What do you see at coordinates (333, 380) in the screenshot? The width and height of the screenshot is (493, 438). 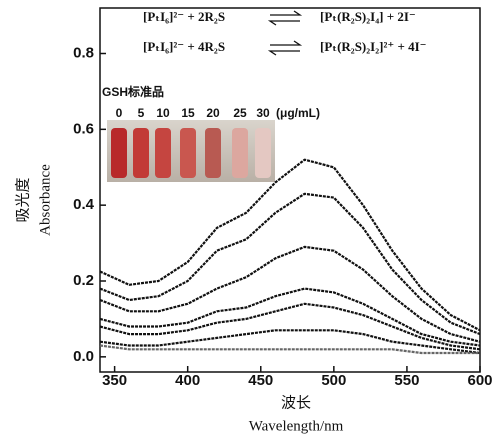 I see `x-tick-label: 500` at bounding box center [333, 380].